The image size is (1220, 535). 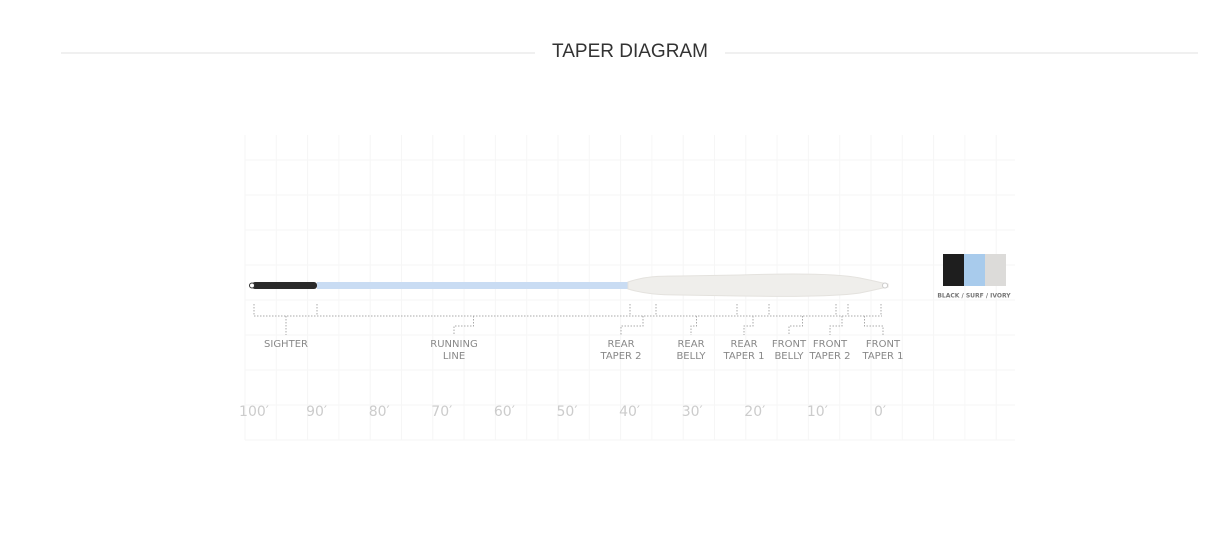 What do you see at coordinates (567, 412) in the screenshot?
I see `axis-label: 50′` at bounding box center [567, 412].